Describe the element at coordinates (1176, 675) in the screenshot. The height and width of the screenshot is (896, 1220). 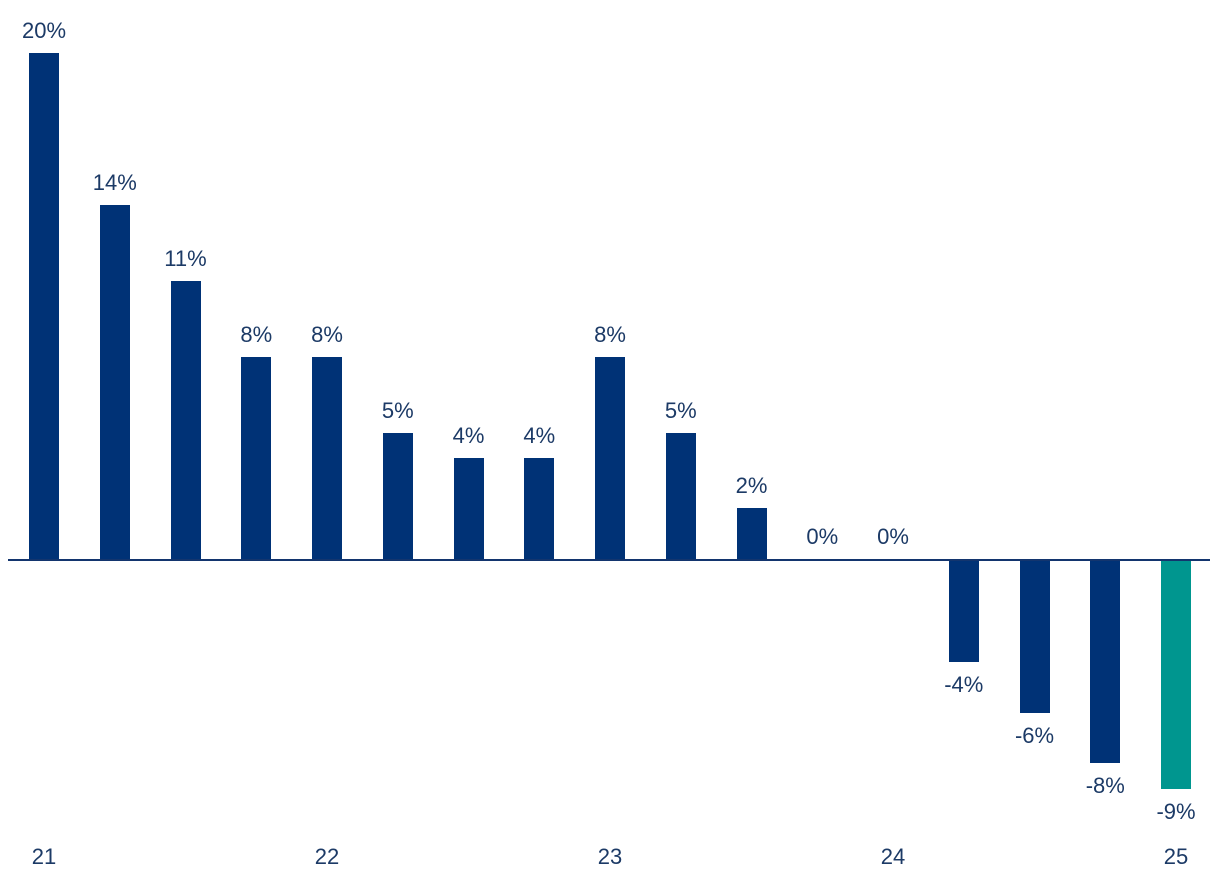
I see `bar-highlighted` at that location.